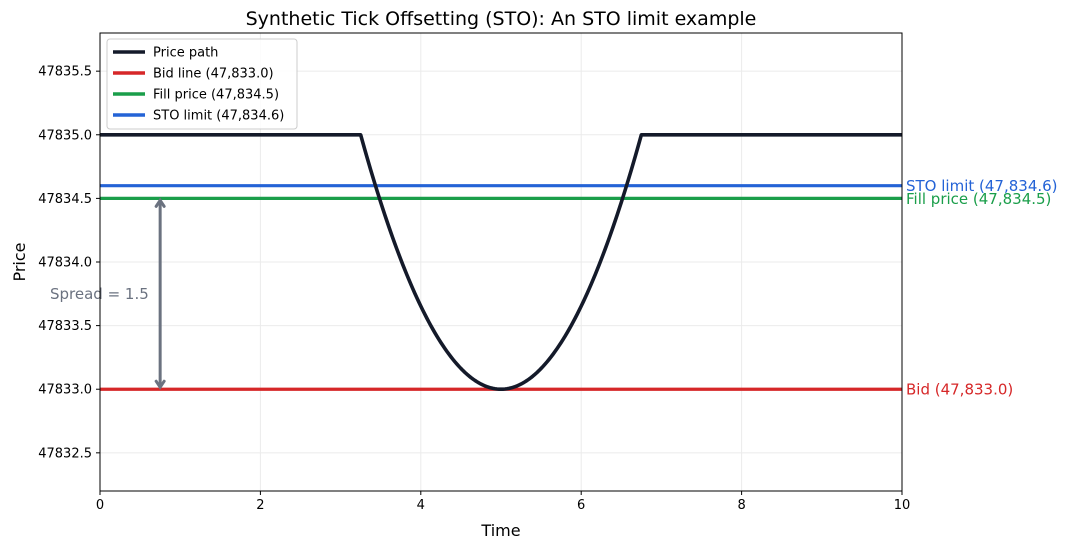 The width and height of the screenshot is (1069, 549). What do you see at coordinates (213, 74) in the screenshot?
I see `legend-label-1: Bid line (47,833.0)` at bounding box center [213, 74].